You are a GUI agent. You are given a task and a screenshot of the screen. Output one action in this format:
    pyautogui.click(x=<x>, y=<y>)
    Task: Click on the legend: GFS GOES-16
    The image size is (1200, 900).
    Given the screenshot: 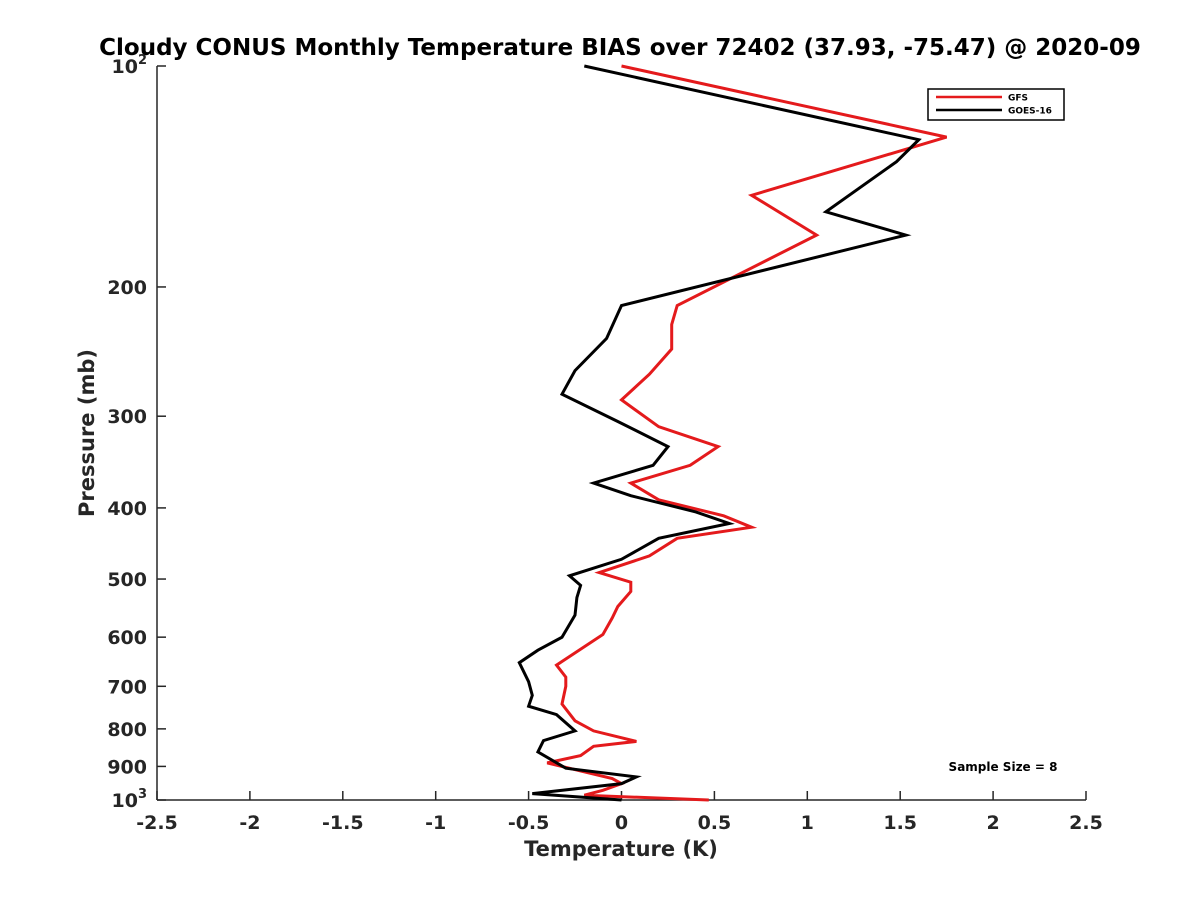 What is the action you would take?
    pyautogui.click(x=996, y=104)
    